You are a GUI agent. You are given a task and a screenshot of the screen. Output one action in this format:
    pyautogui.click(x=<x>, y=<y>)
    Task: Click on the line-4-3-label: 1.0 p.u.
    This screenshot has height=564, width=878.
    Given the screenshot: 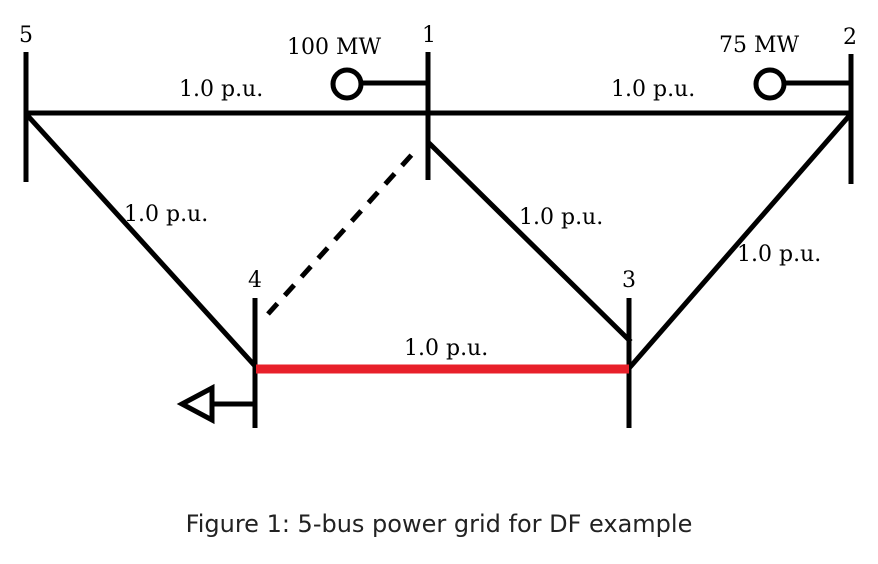 What is the action you would take?
    pyautogui.click(x=446, y=348)
    